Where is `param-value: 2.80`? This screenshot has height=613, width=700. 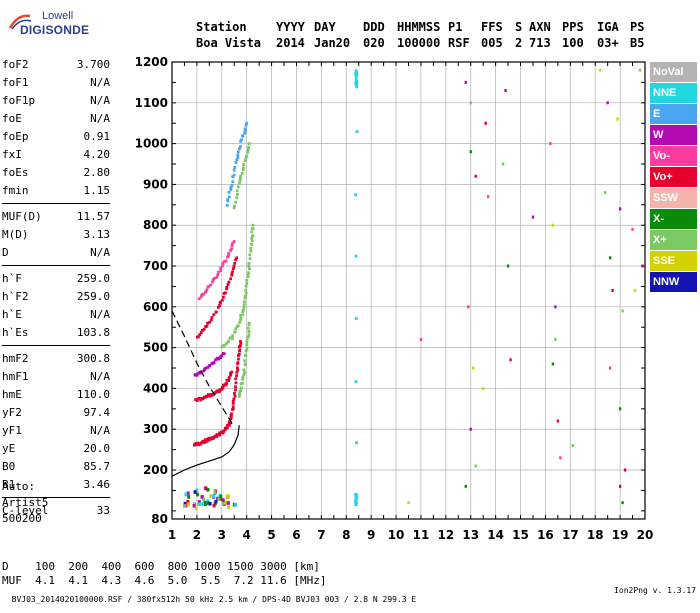
param-value: 2.80 is located at coordinates (97, 172).